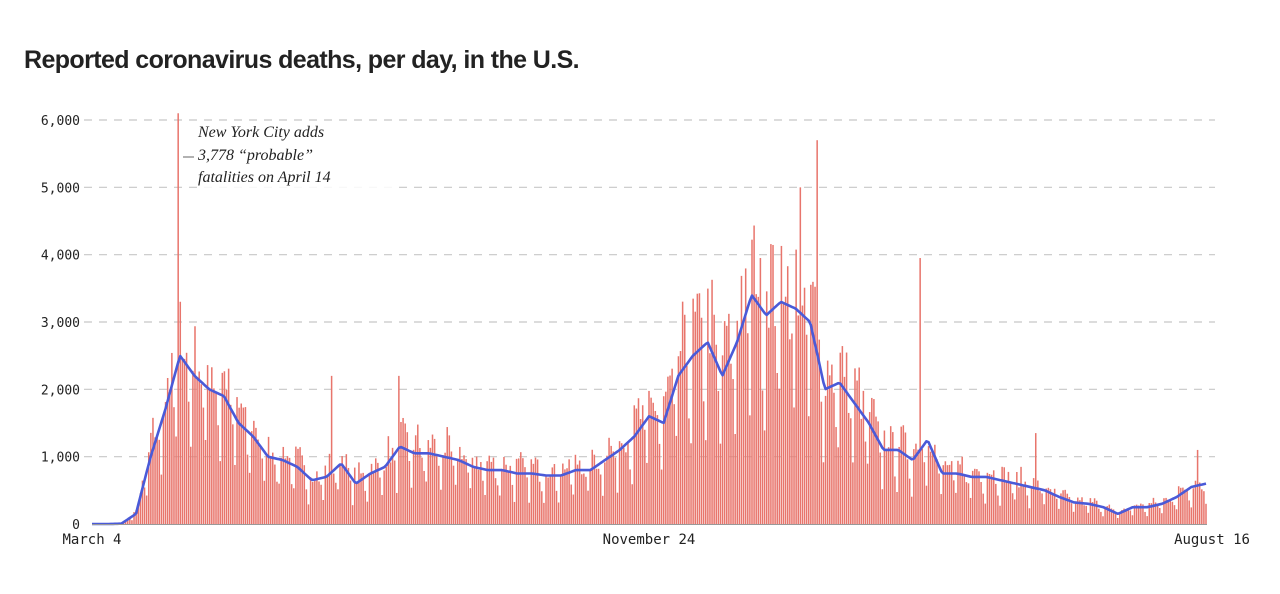 Image resolution: width=1280 pixels, height=594 pixels. What do you see at coordinates (1212, 540) in the screenshot?
I see `x-tick-label: August 16` at bounding box center [1212, 540].